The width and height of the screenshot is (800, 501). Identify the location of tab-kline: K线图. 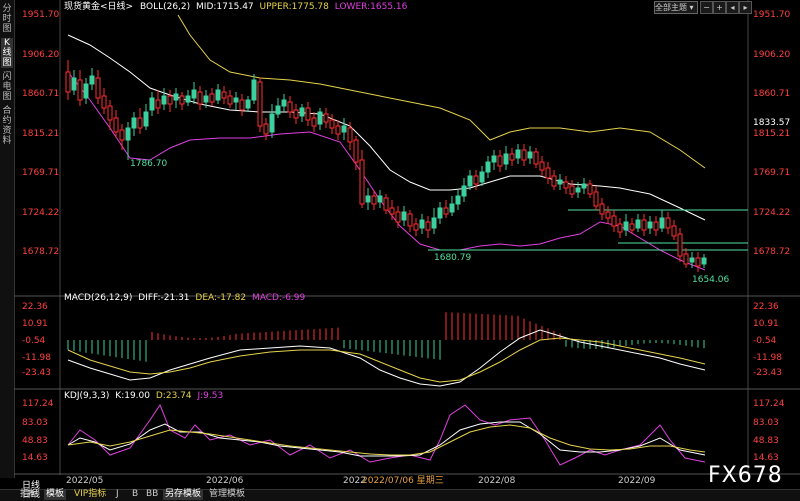
(7, 53).